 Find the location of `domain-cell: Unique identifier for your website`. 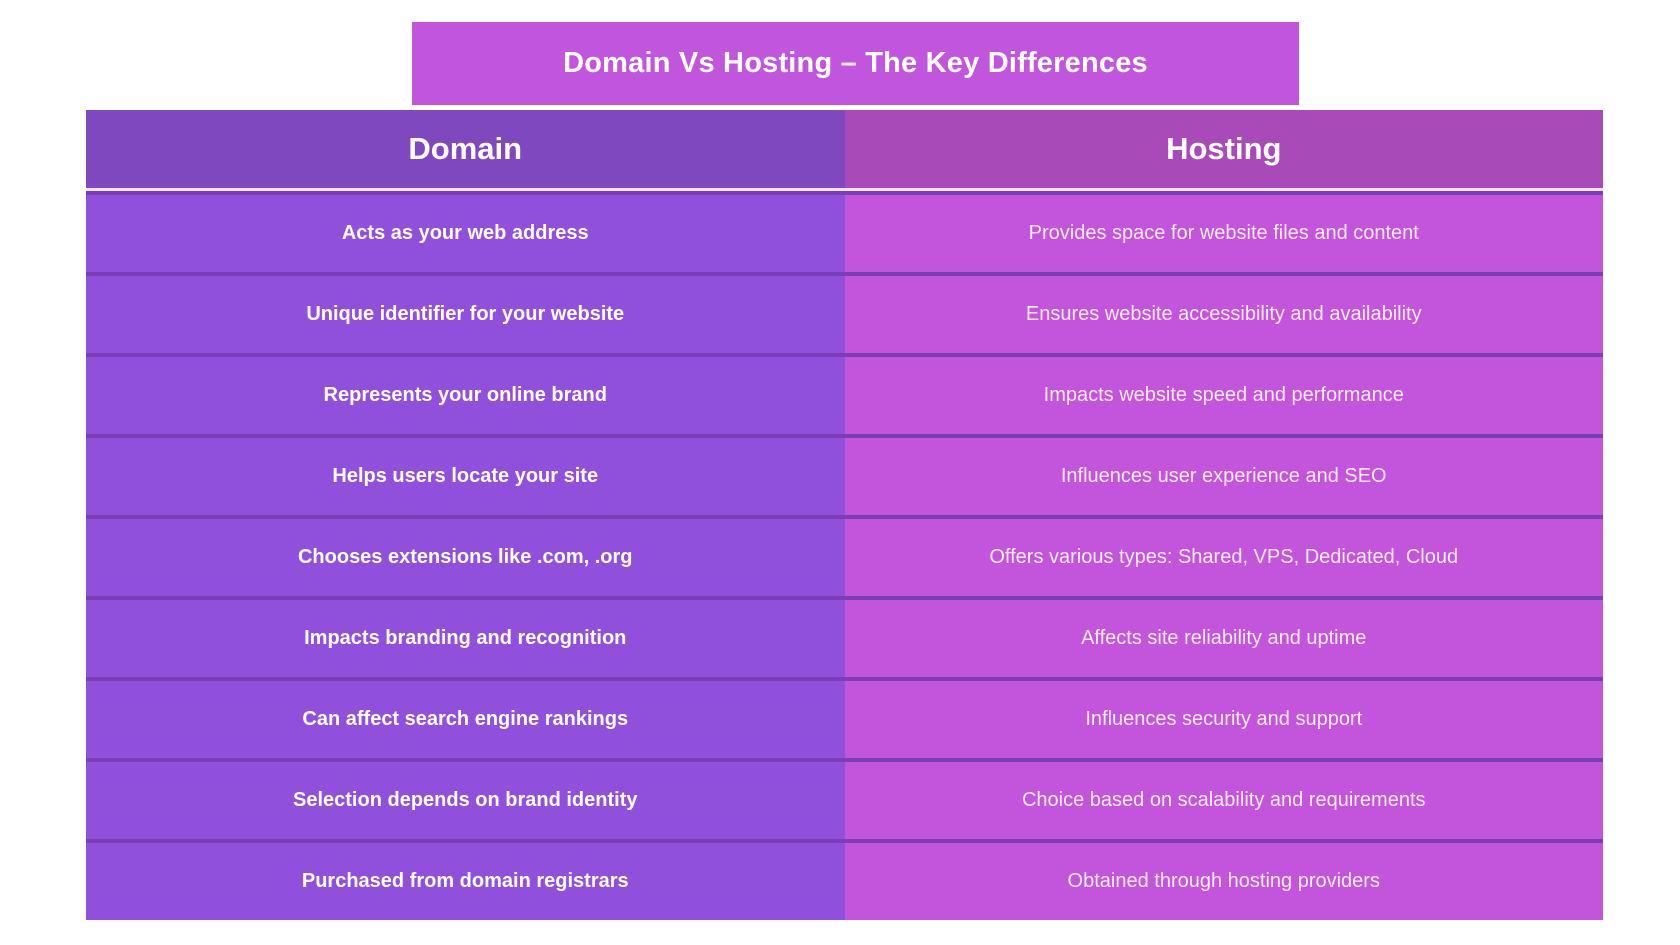

domain-cell: Unique identifier for your website is located at coordinates (465, 314).